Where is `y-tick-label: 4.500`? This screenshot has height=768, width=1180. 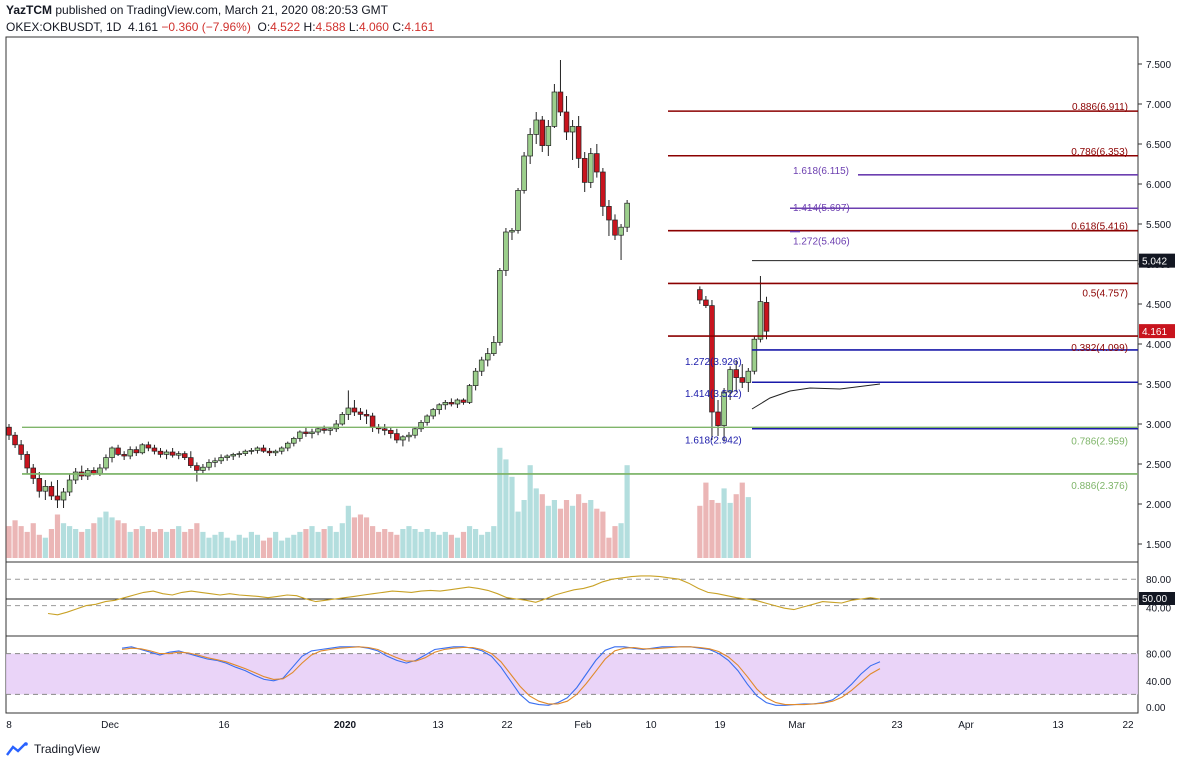 y-tick-label: 4.500 is located at coordinates (1158, 305).